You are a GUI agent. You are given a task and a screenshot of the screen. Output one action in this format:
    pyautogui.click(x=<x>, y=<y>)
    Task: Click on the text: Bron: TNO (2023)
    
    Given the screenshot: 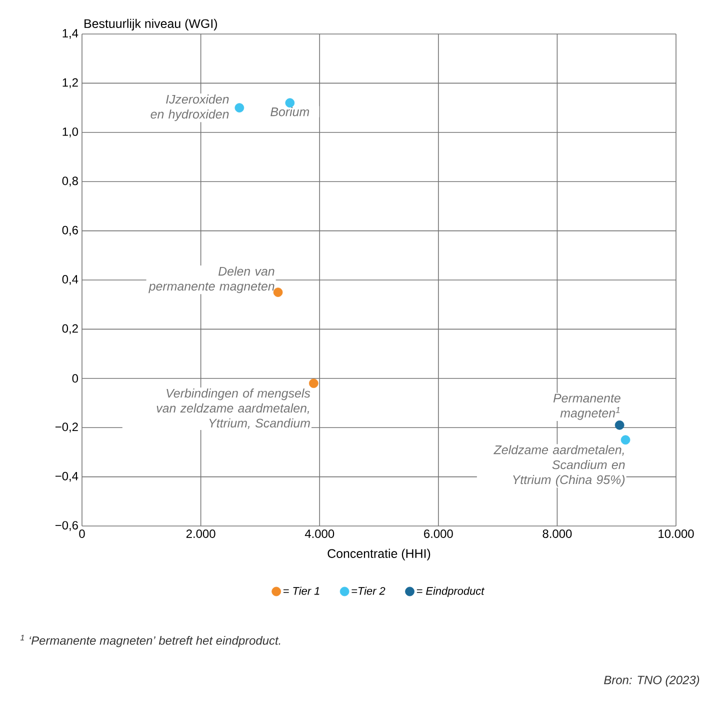 What is the action you would take?
    pyautogui.click(x=652, y=681)
    